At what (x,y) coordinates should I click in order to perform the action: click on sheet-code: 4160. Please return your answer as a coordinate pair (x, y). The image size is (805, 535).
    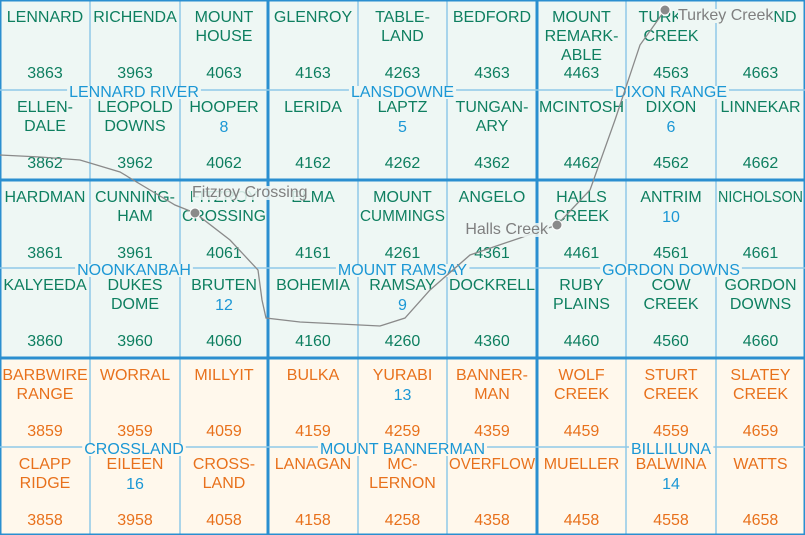
    Looking at the image, I should click on (313, 341).